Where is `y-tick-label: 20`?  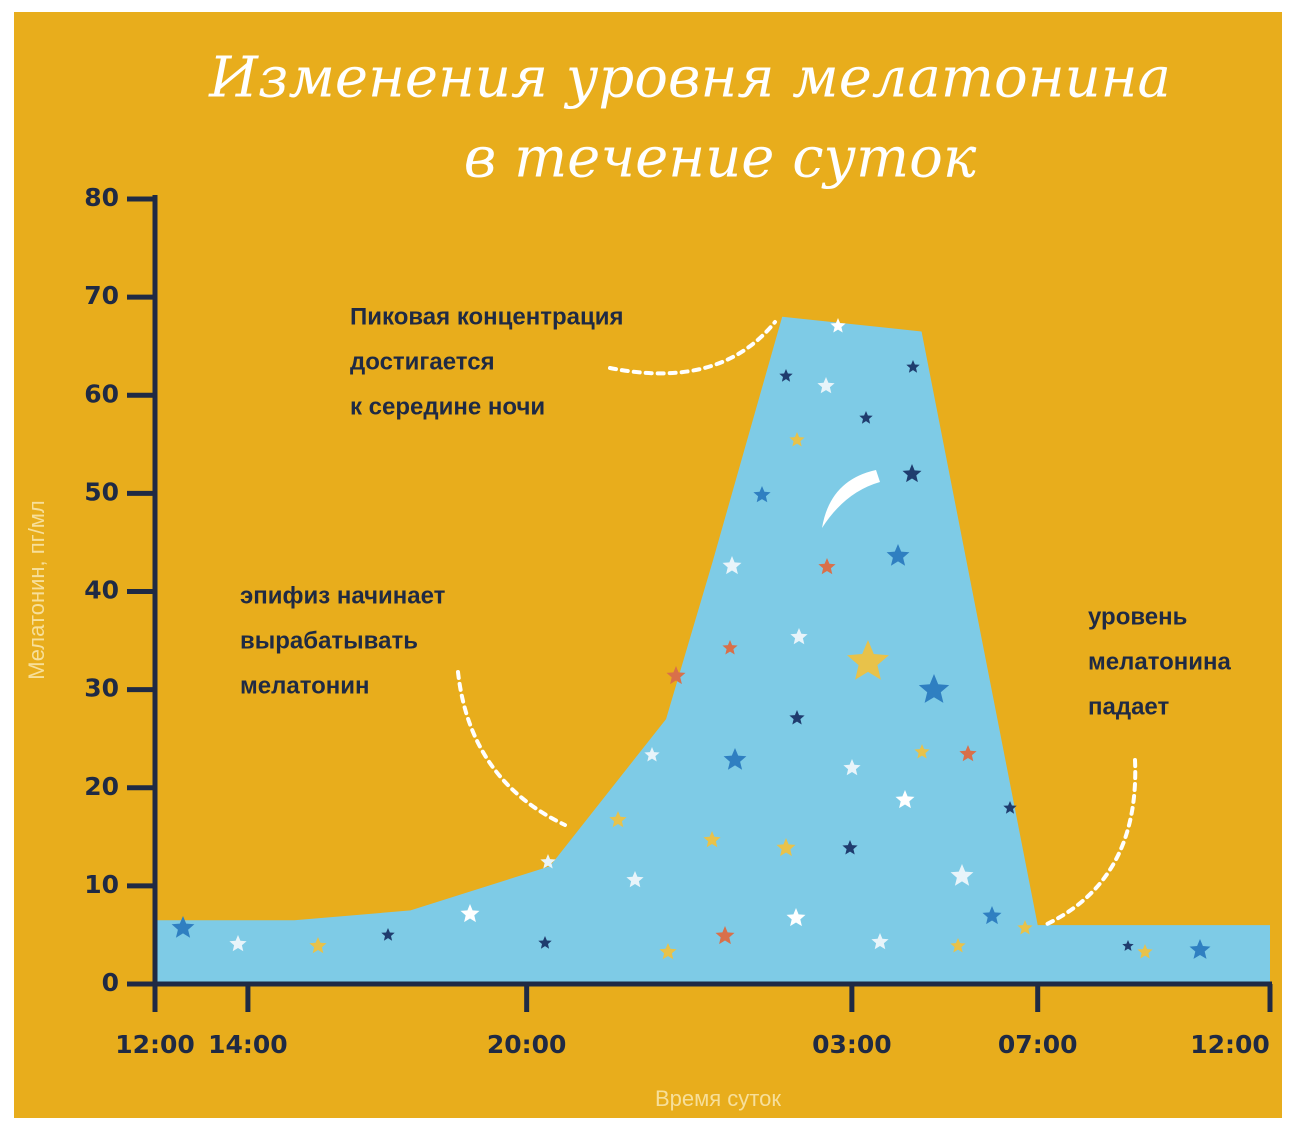
y-tick-label: 20 is located at coordinates (101, 786).